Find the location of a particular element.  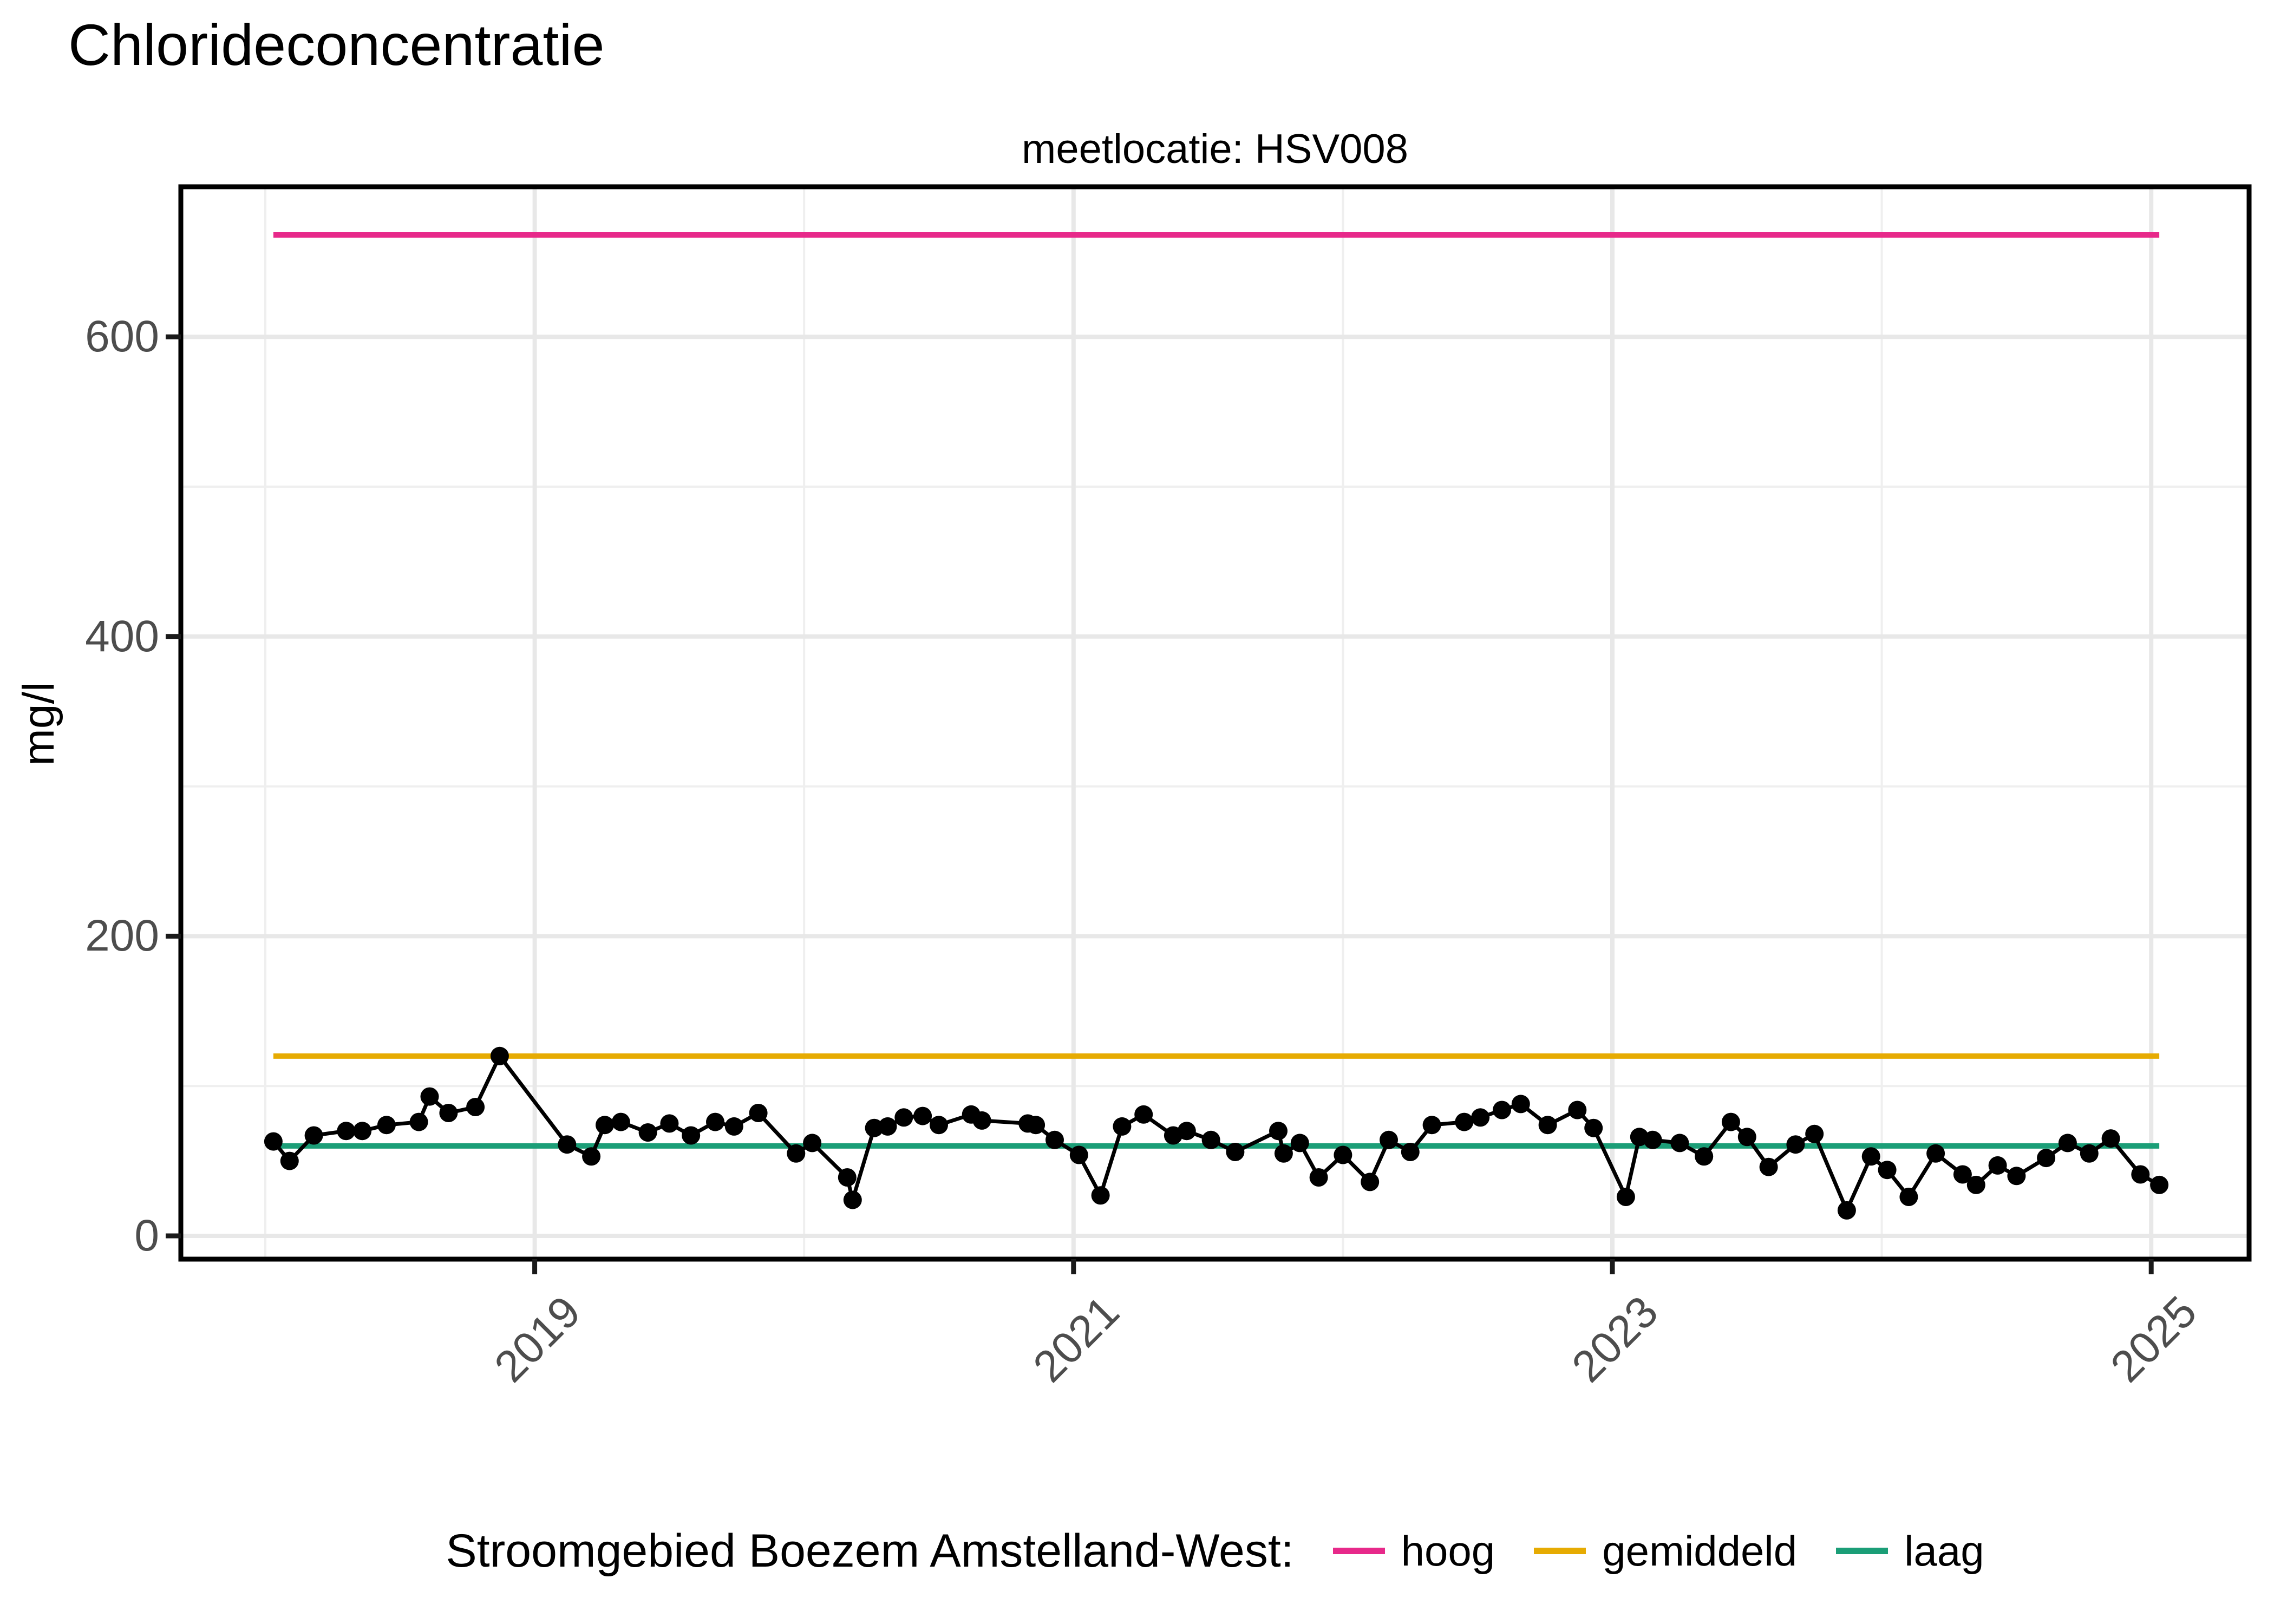

legend-label-gemiddeld: gemiddeld is located at coordinates (1700, 1551).